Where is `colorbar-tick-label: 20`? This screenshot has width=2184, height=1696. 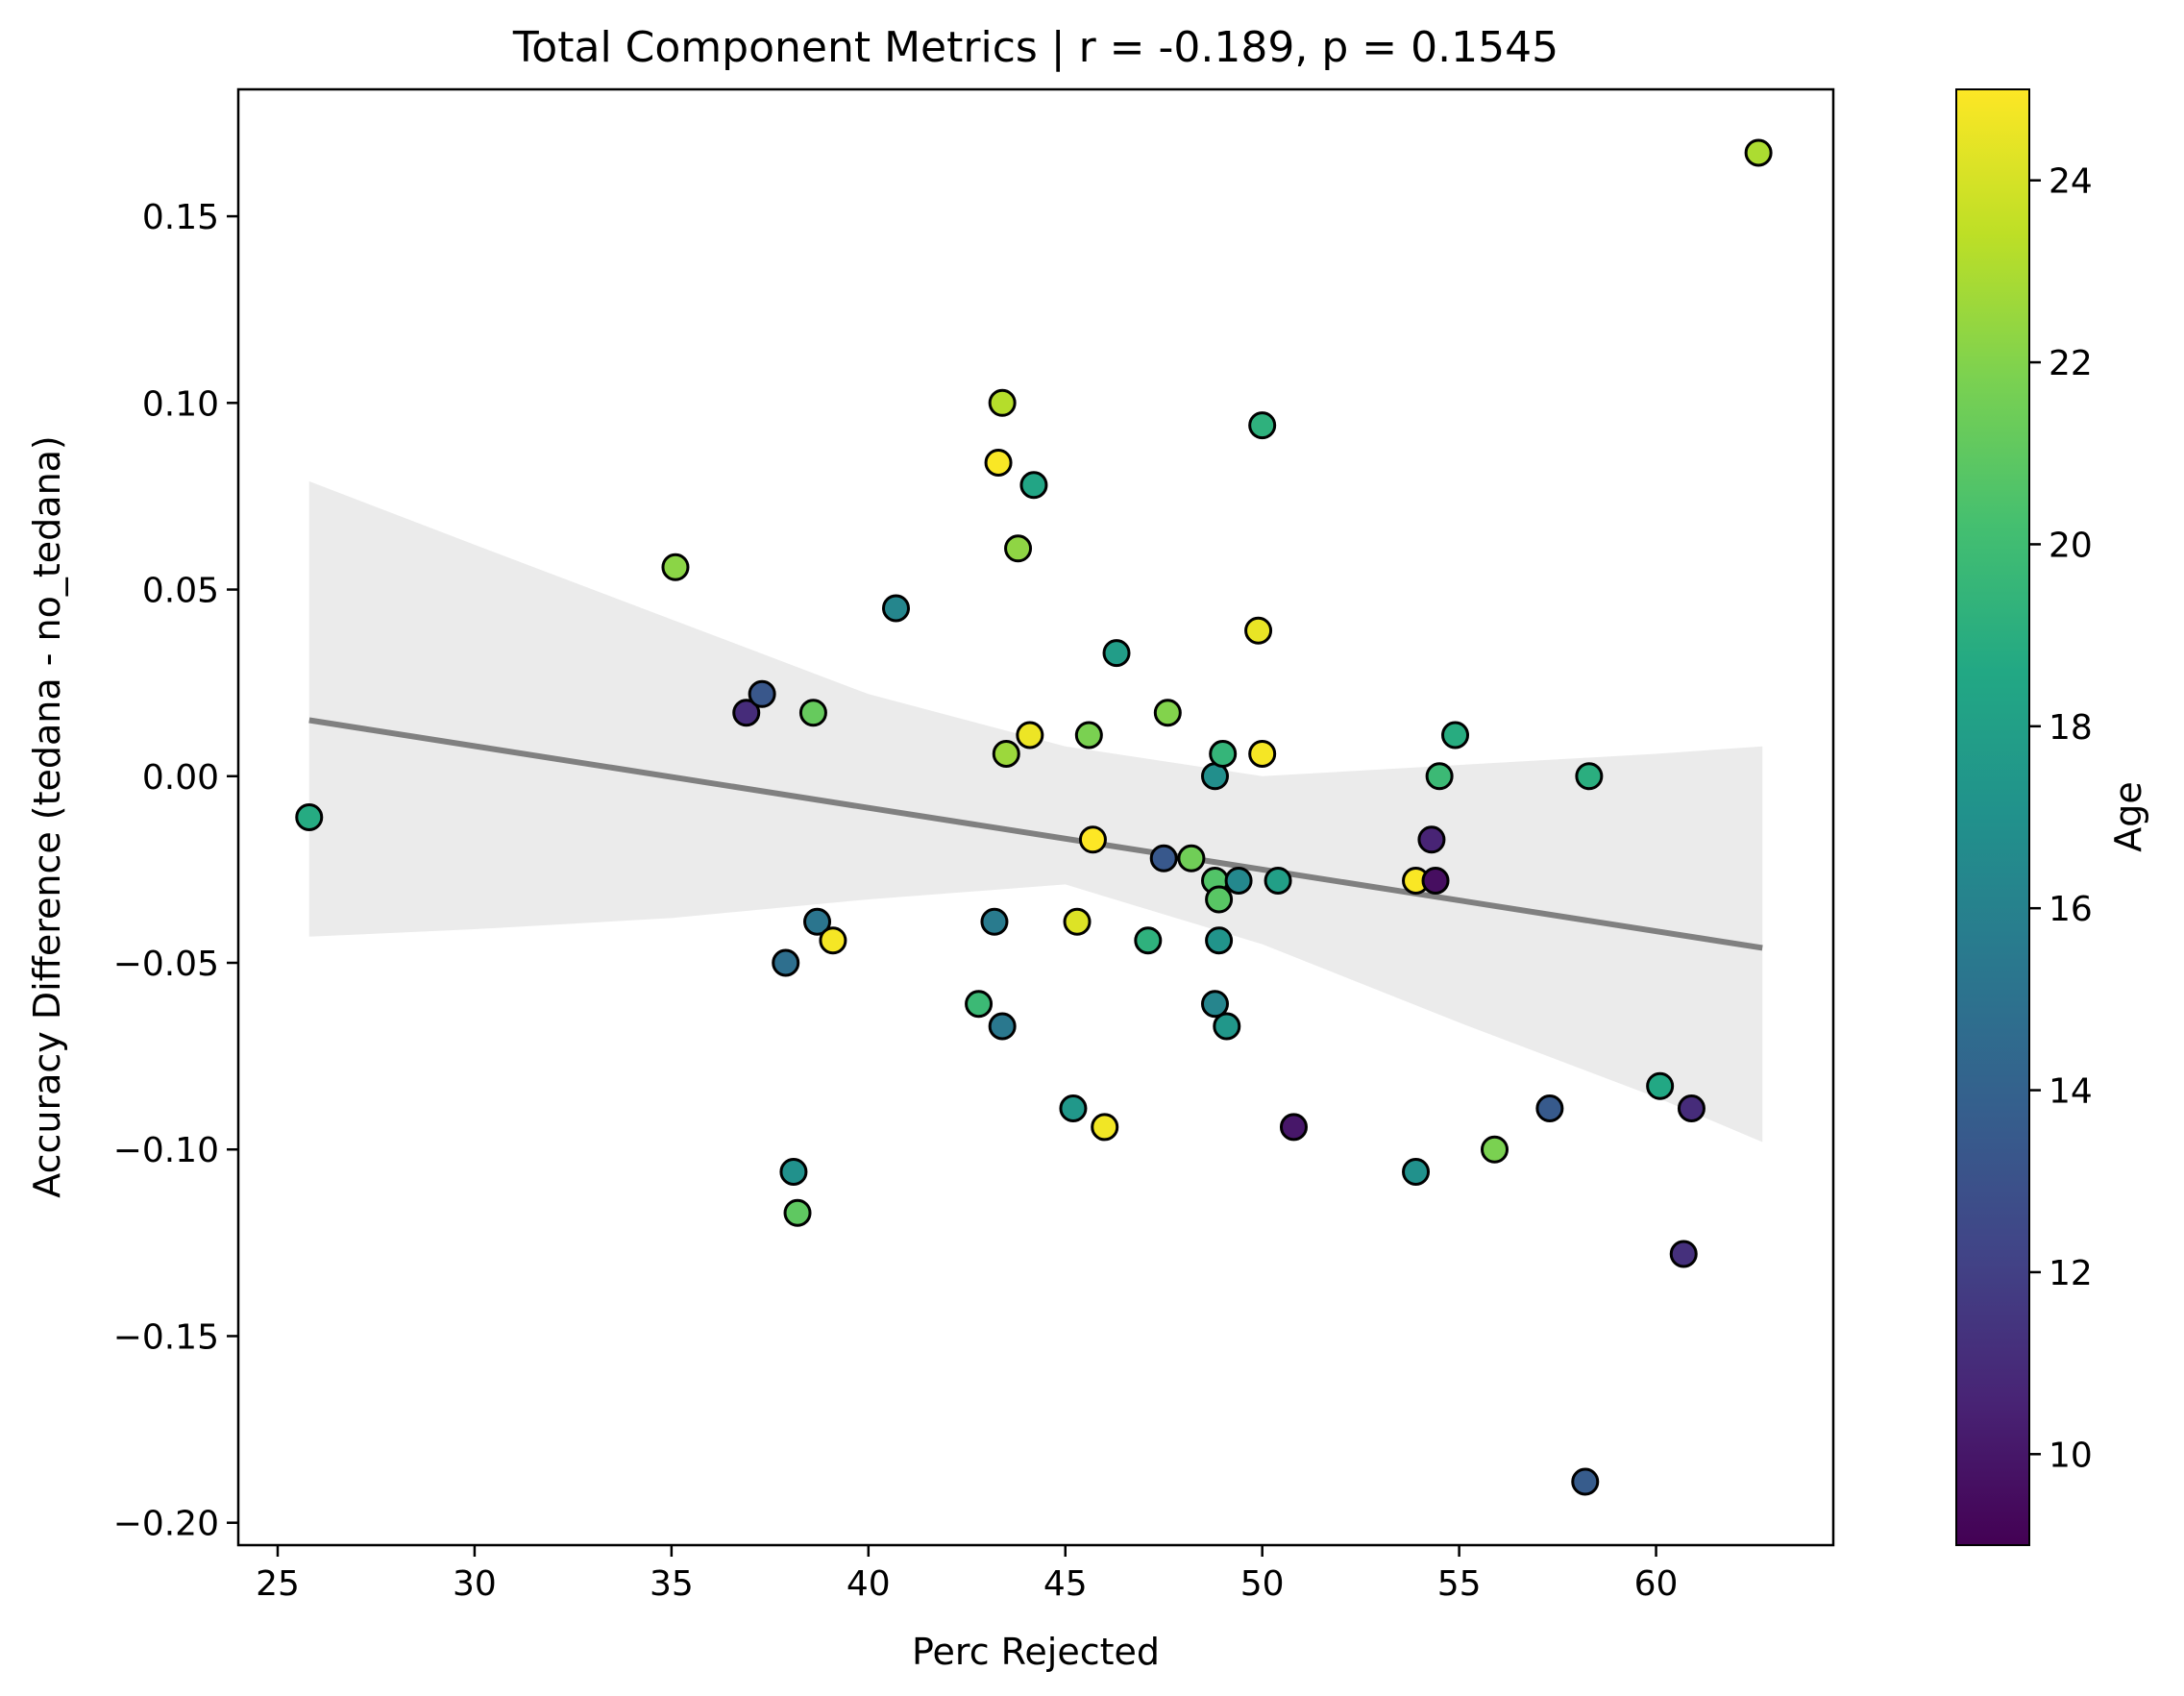
colorbar-tick-label: 20 is located at coordinates (2071, 545).